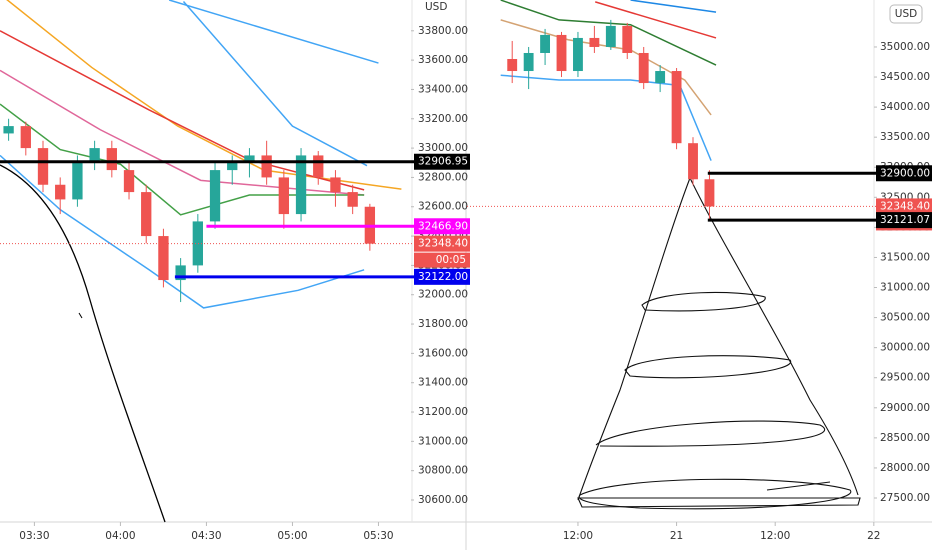 The width and height of the screenshot is (932, 550). Describe the element at coordinates (443, 412) in the screenshot. I see `y-tick-label: 31200.00` at that location.